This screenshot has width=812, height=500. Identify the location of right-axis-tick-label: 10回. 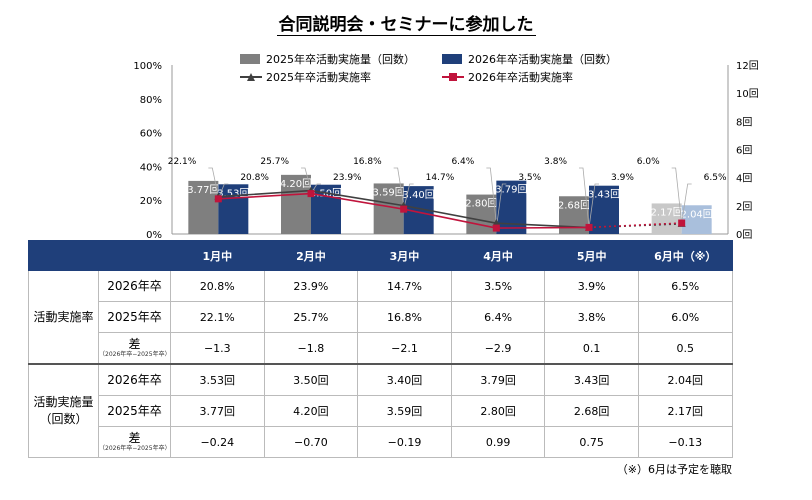
(747, 94).